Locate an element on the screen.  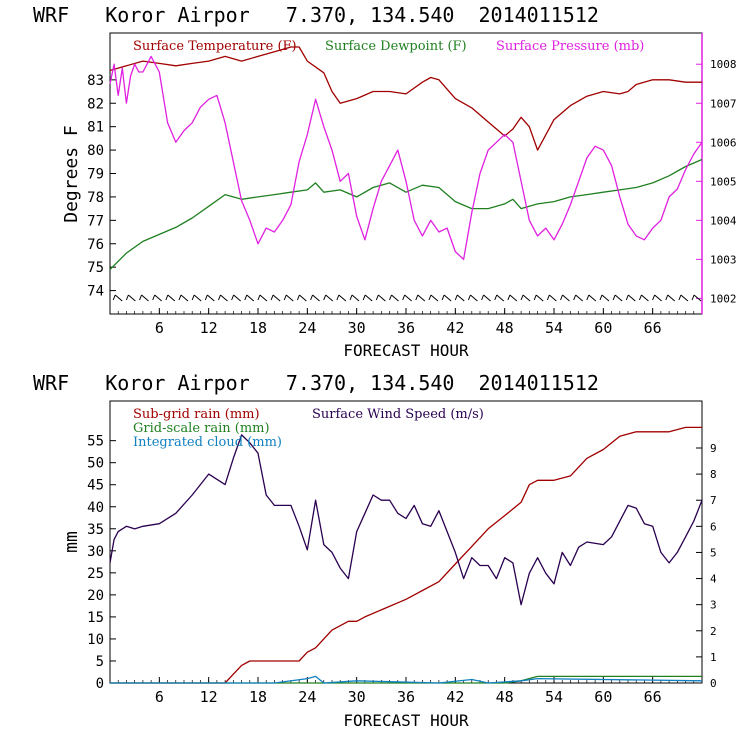
right-tick-label: 1 is located at coordinates (713, 657).